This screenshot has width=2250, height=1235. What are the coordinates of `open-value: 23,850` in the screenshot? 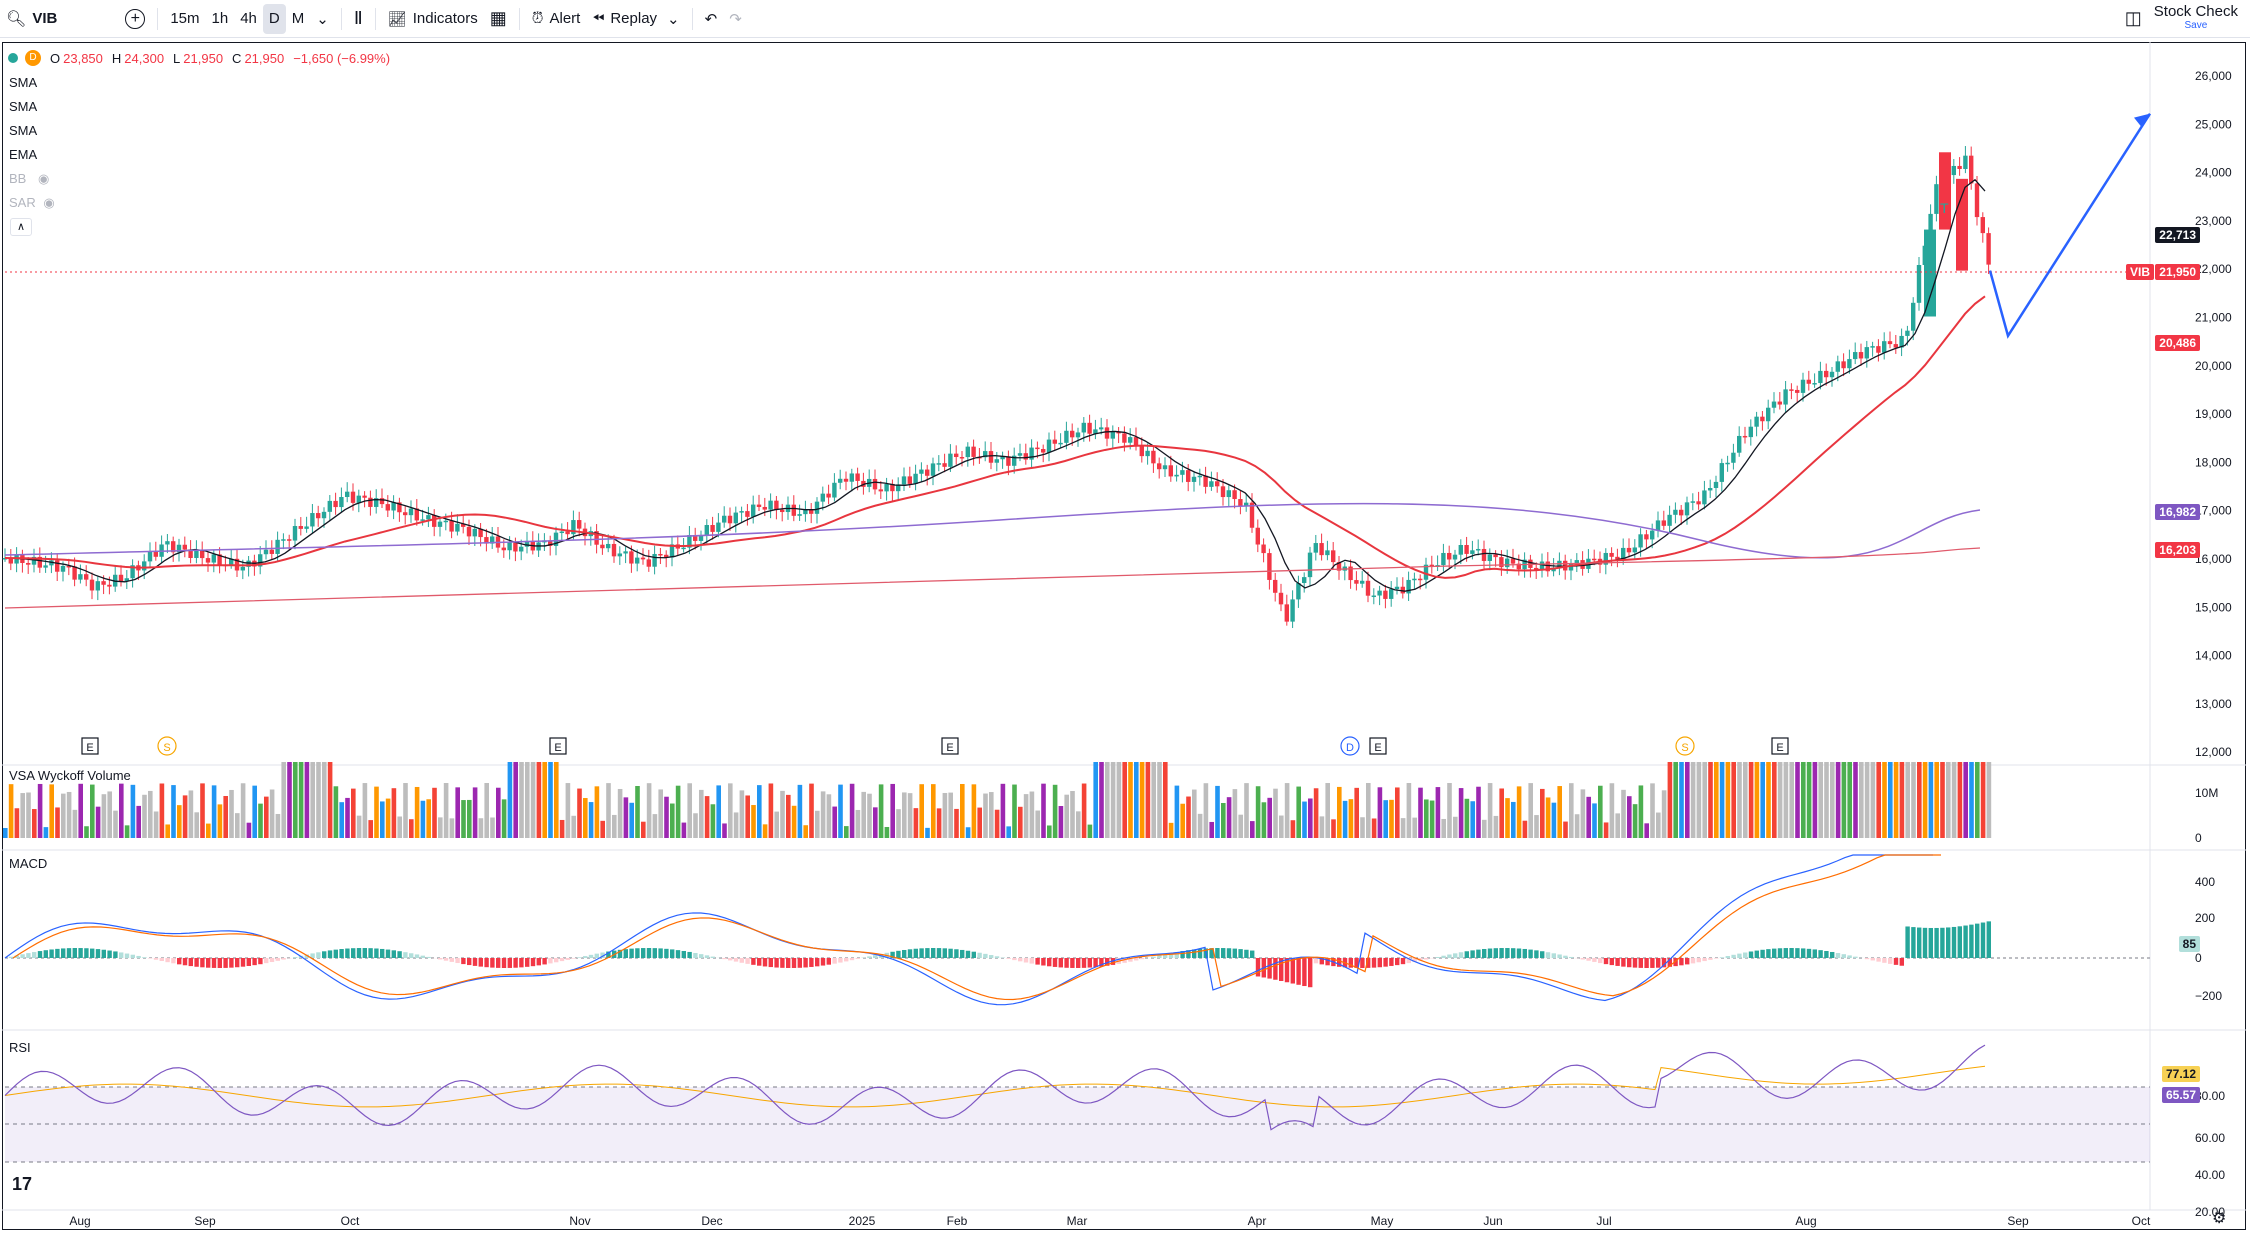 It's located at (83, 58).